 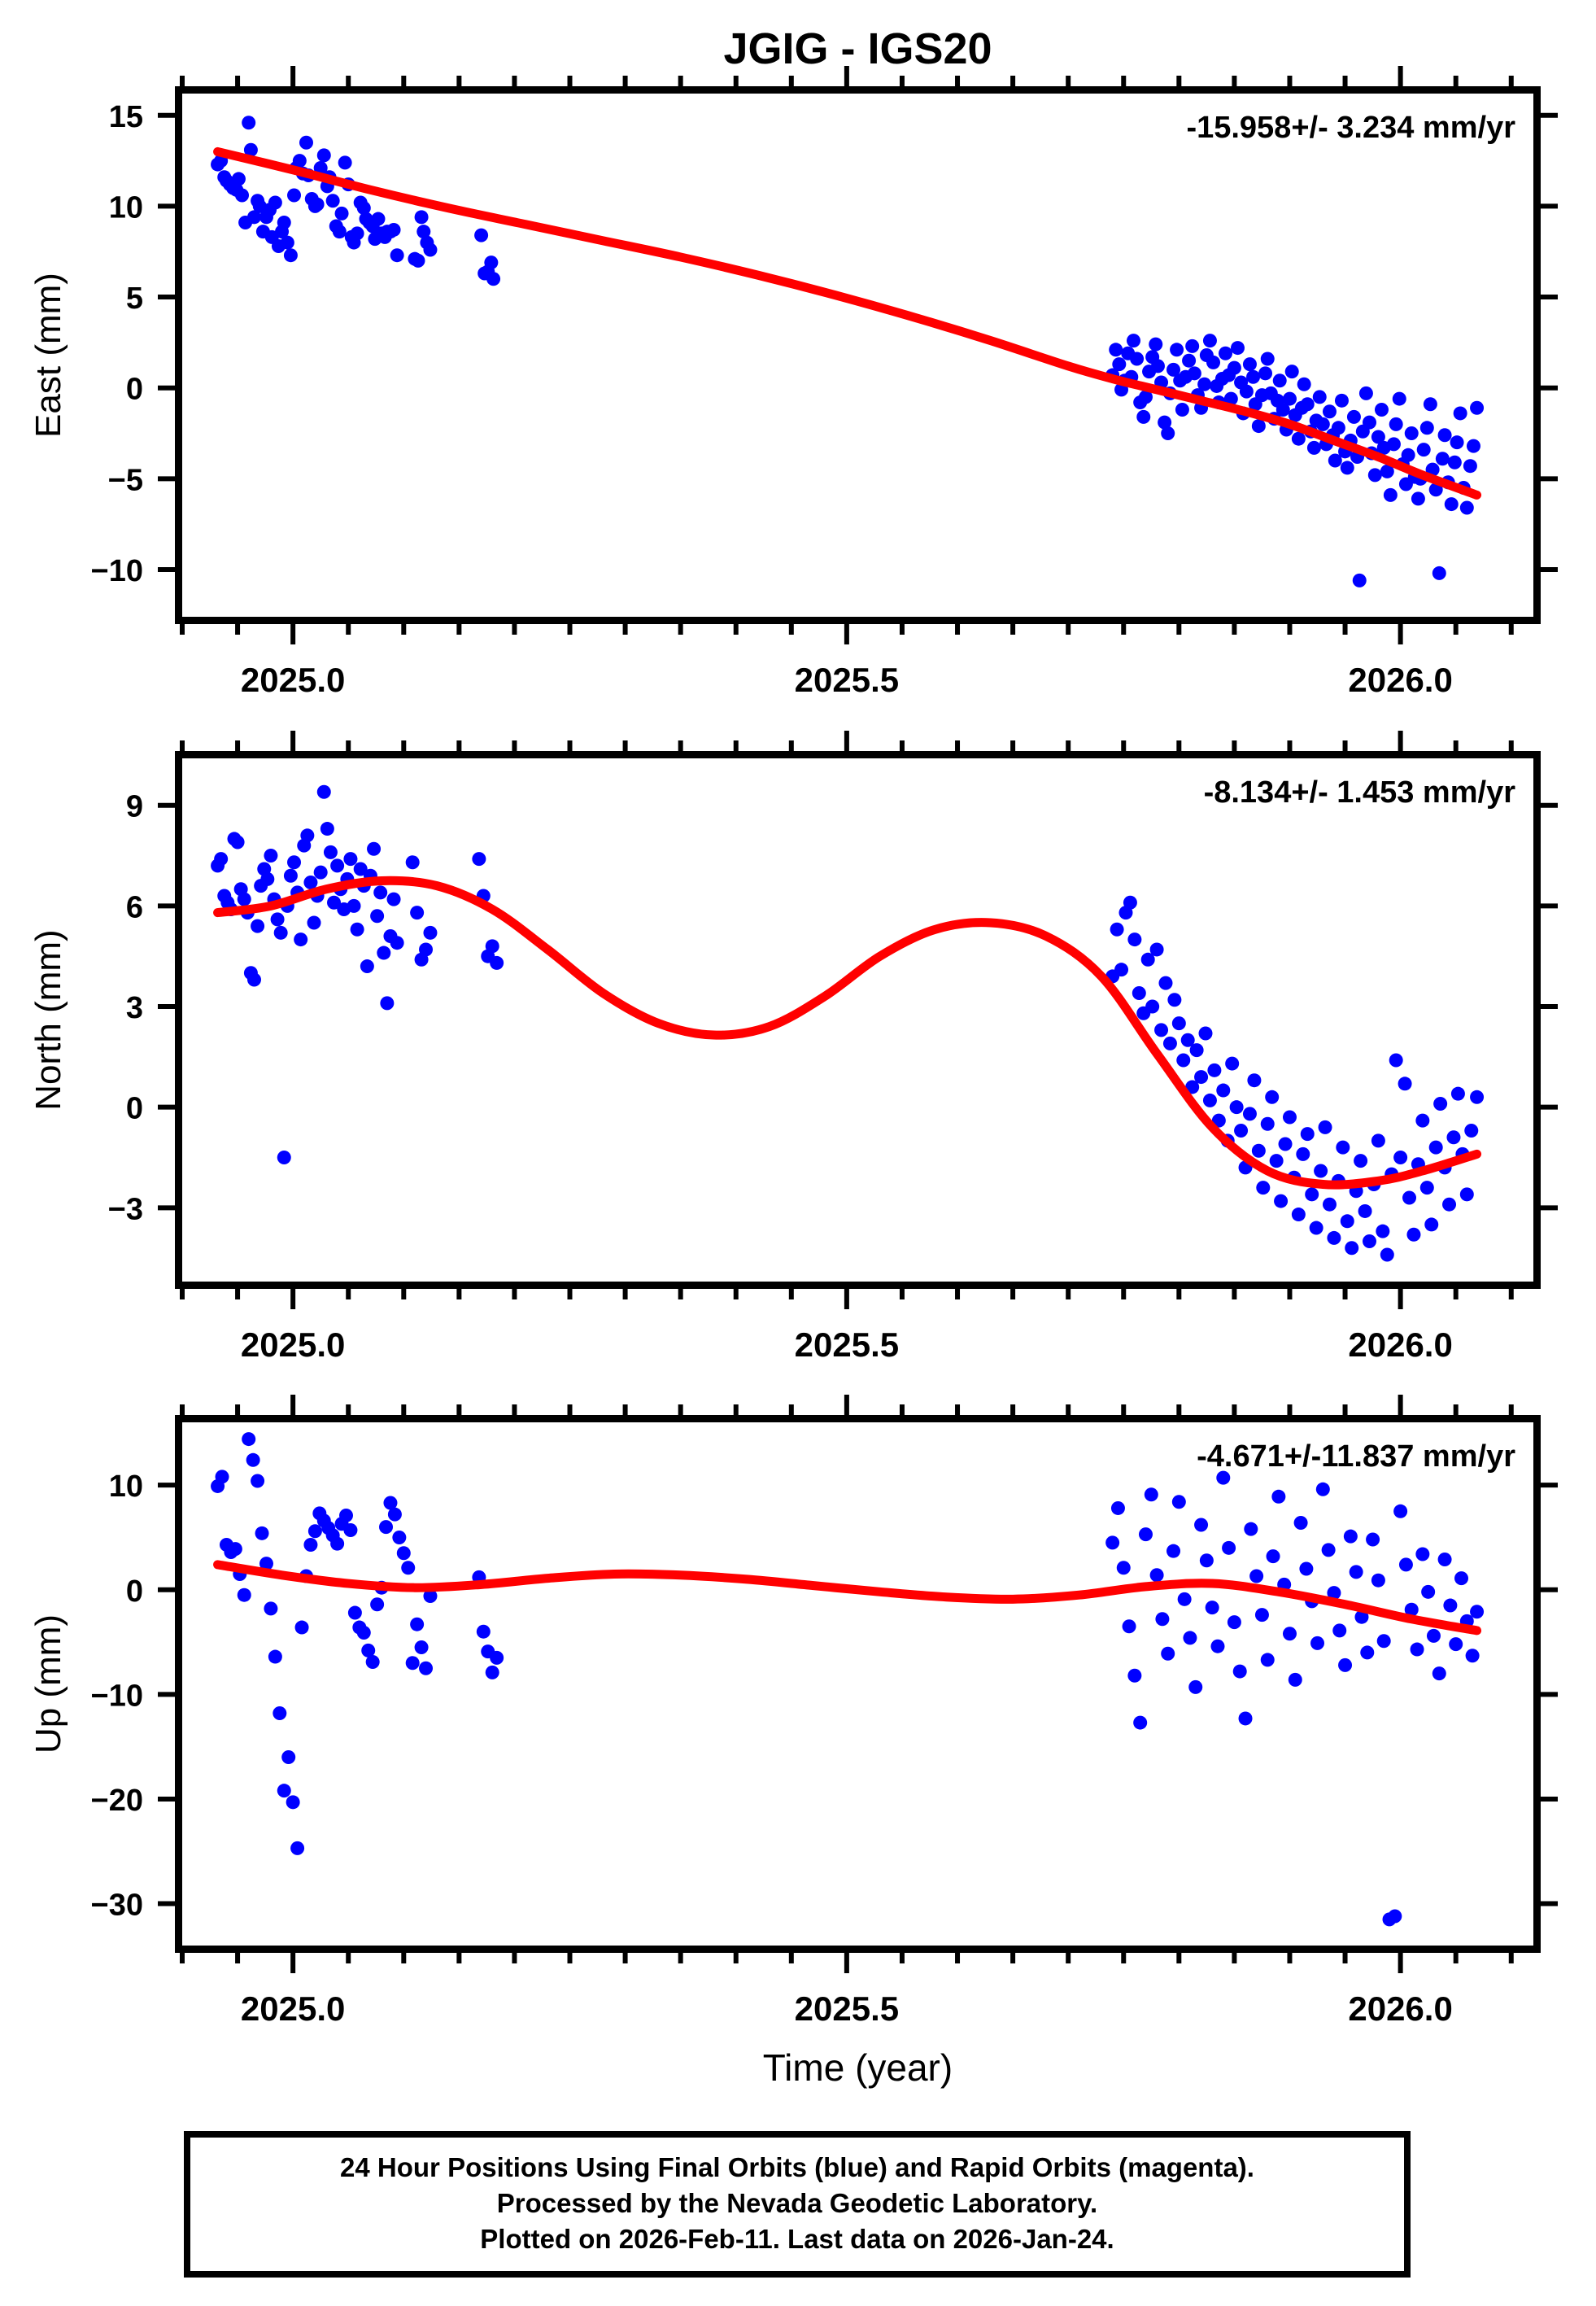 I want to click on caption-box, so click(x=797, y=2204).